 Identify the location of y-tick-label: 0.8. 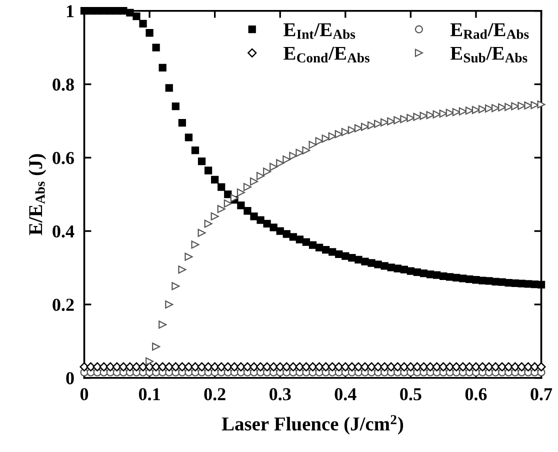
(63, 84).